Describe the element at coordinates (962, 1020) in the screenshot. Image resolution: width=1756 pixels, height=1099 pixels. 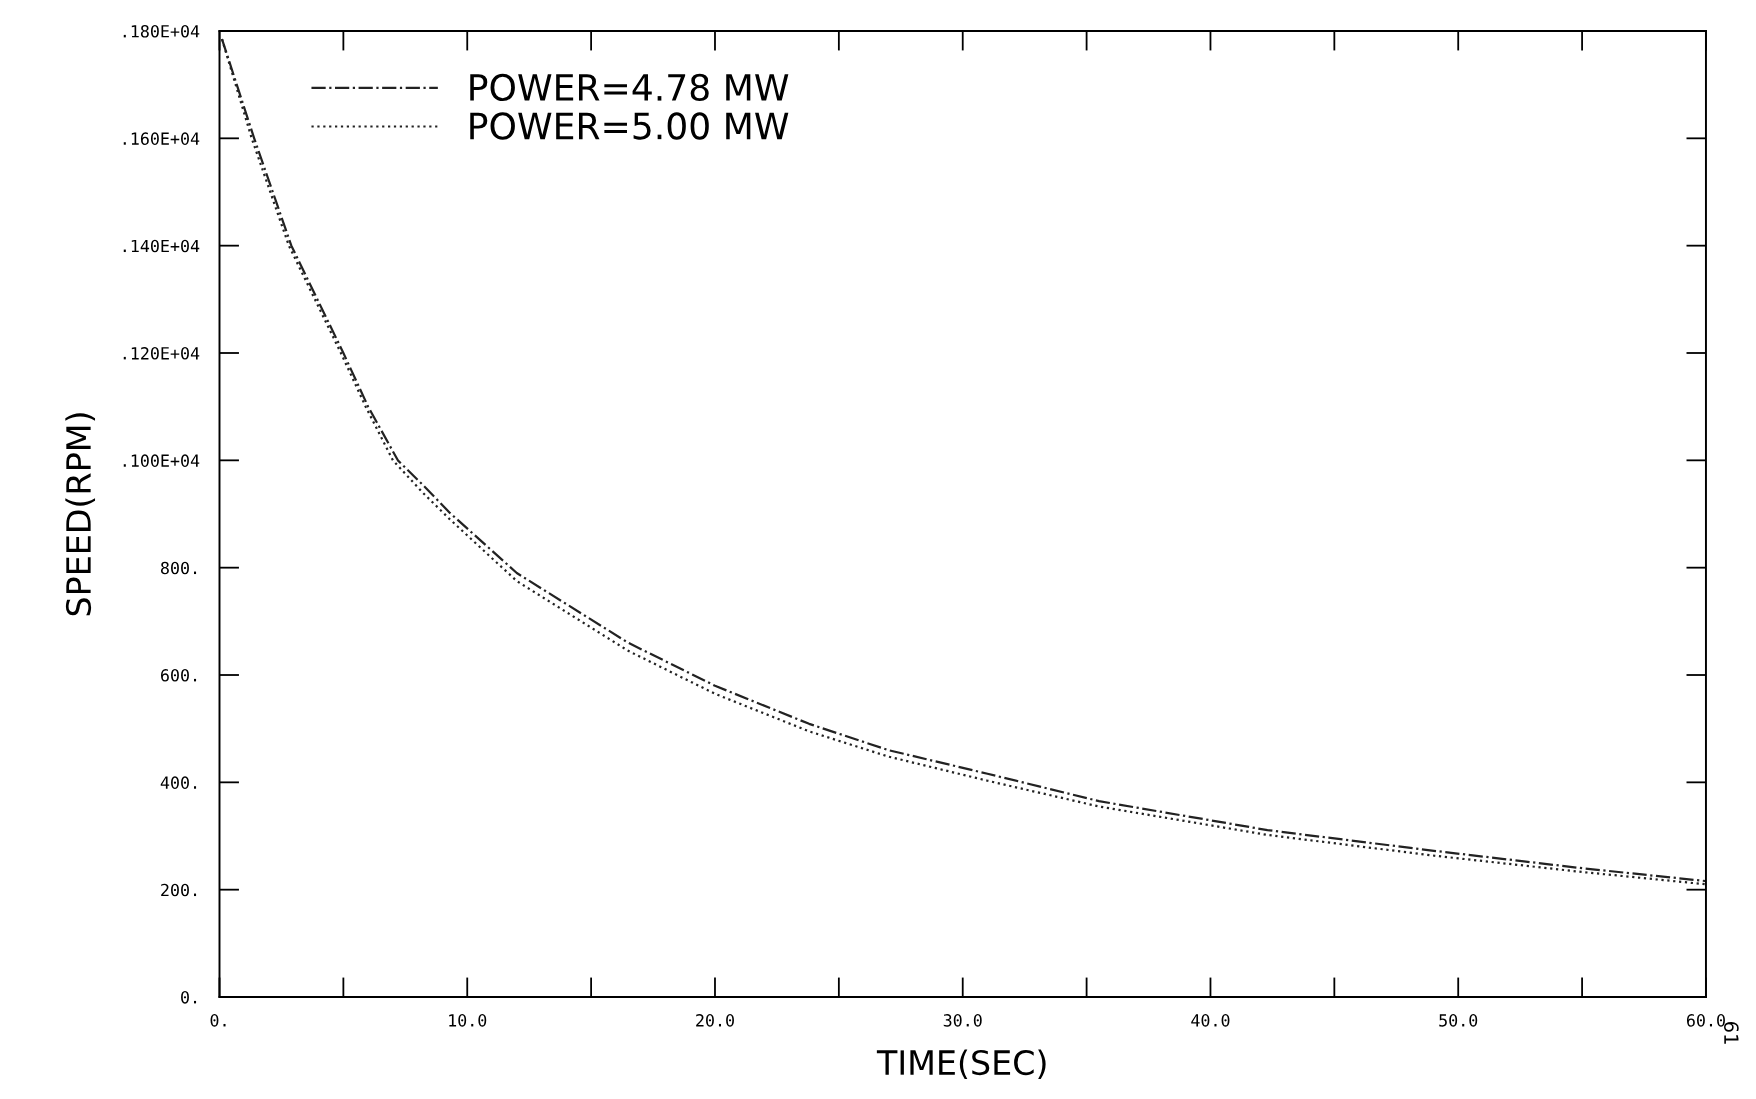
I see `x-tick-label: 30.0` at that location.